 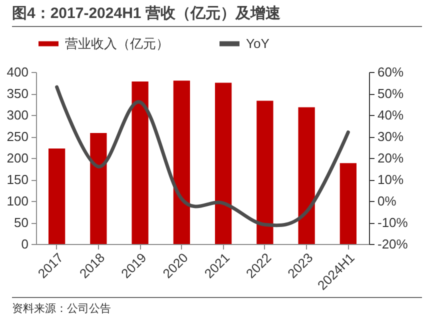 I want to click on y2-tick-label: 20%, so click(x=391, y=158).